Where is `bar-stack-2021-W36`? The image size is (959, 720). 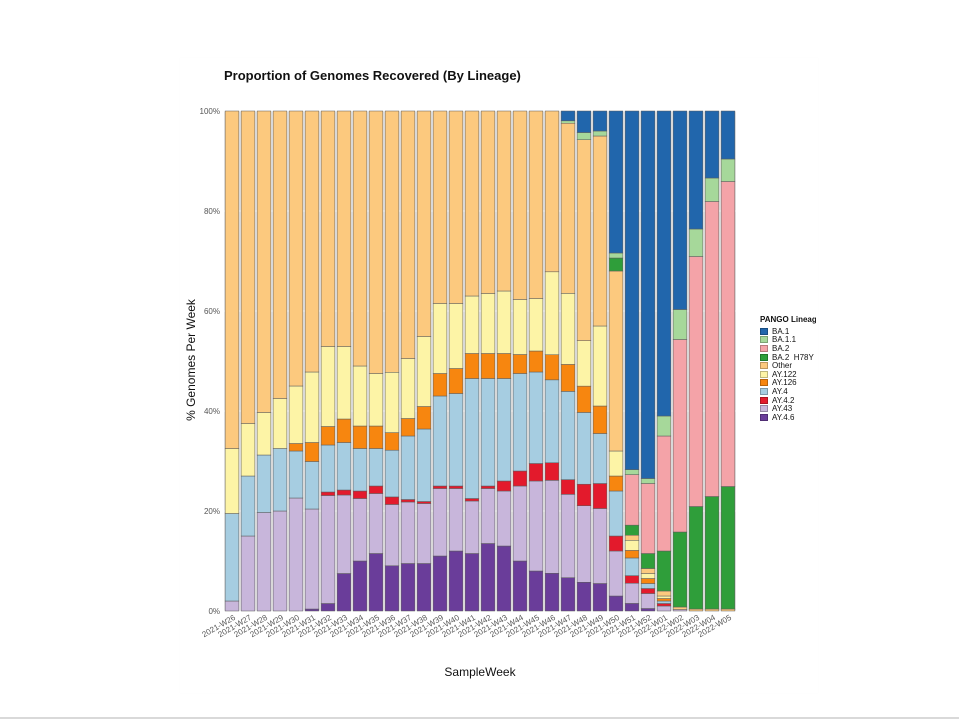 bar-stack-2021-W36 is located at coordinates (392, 361).